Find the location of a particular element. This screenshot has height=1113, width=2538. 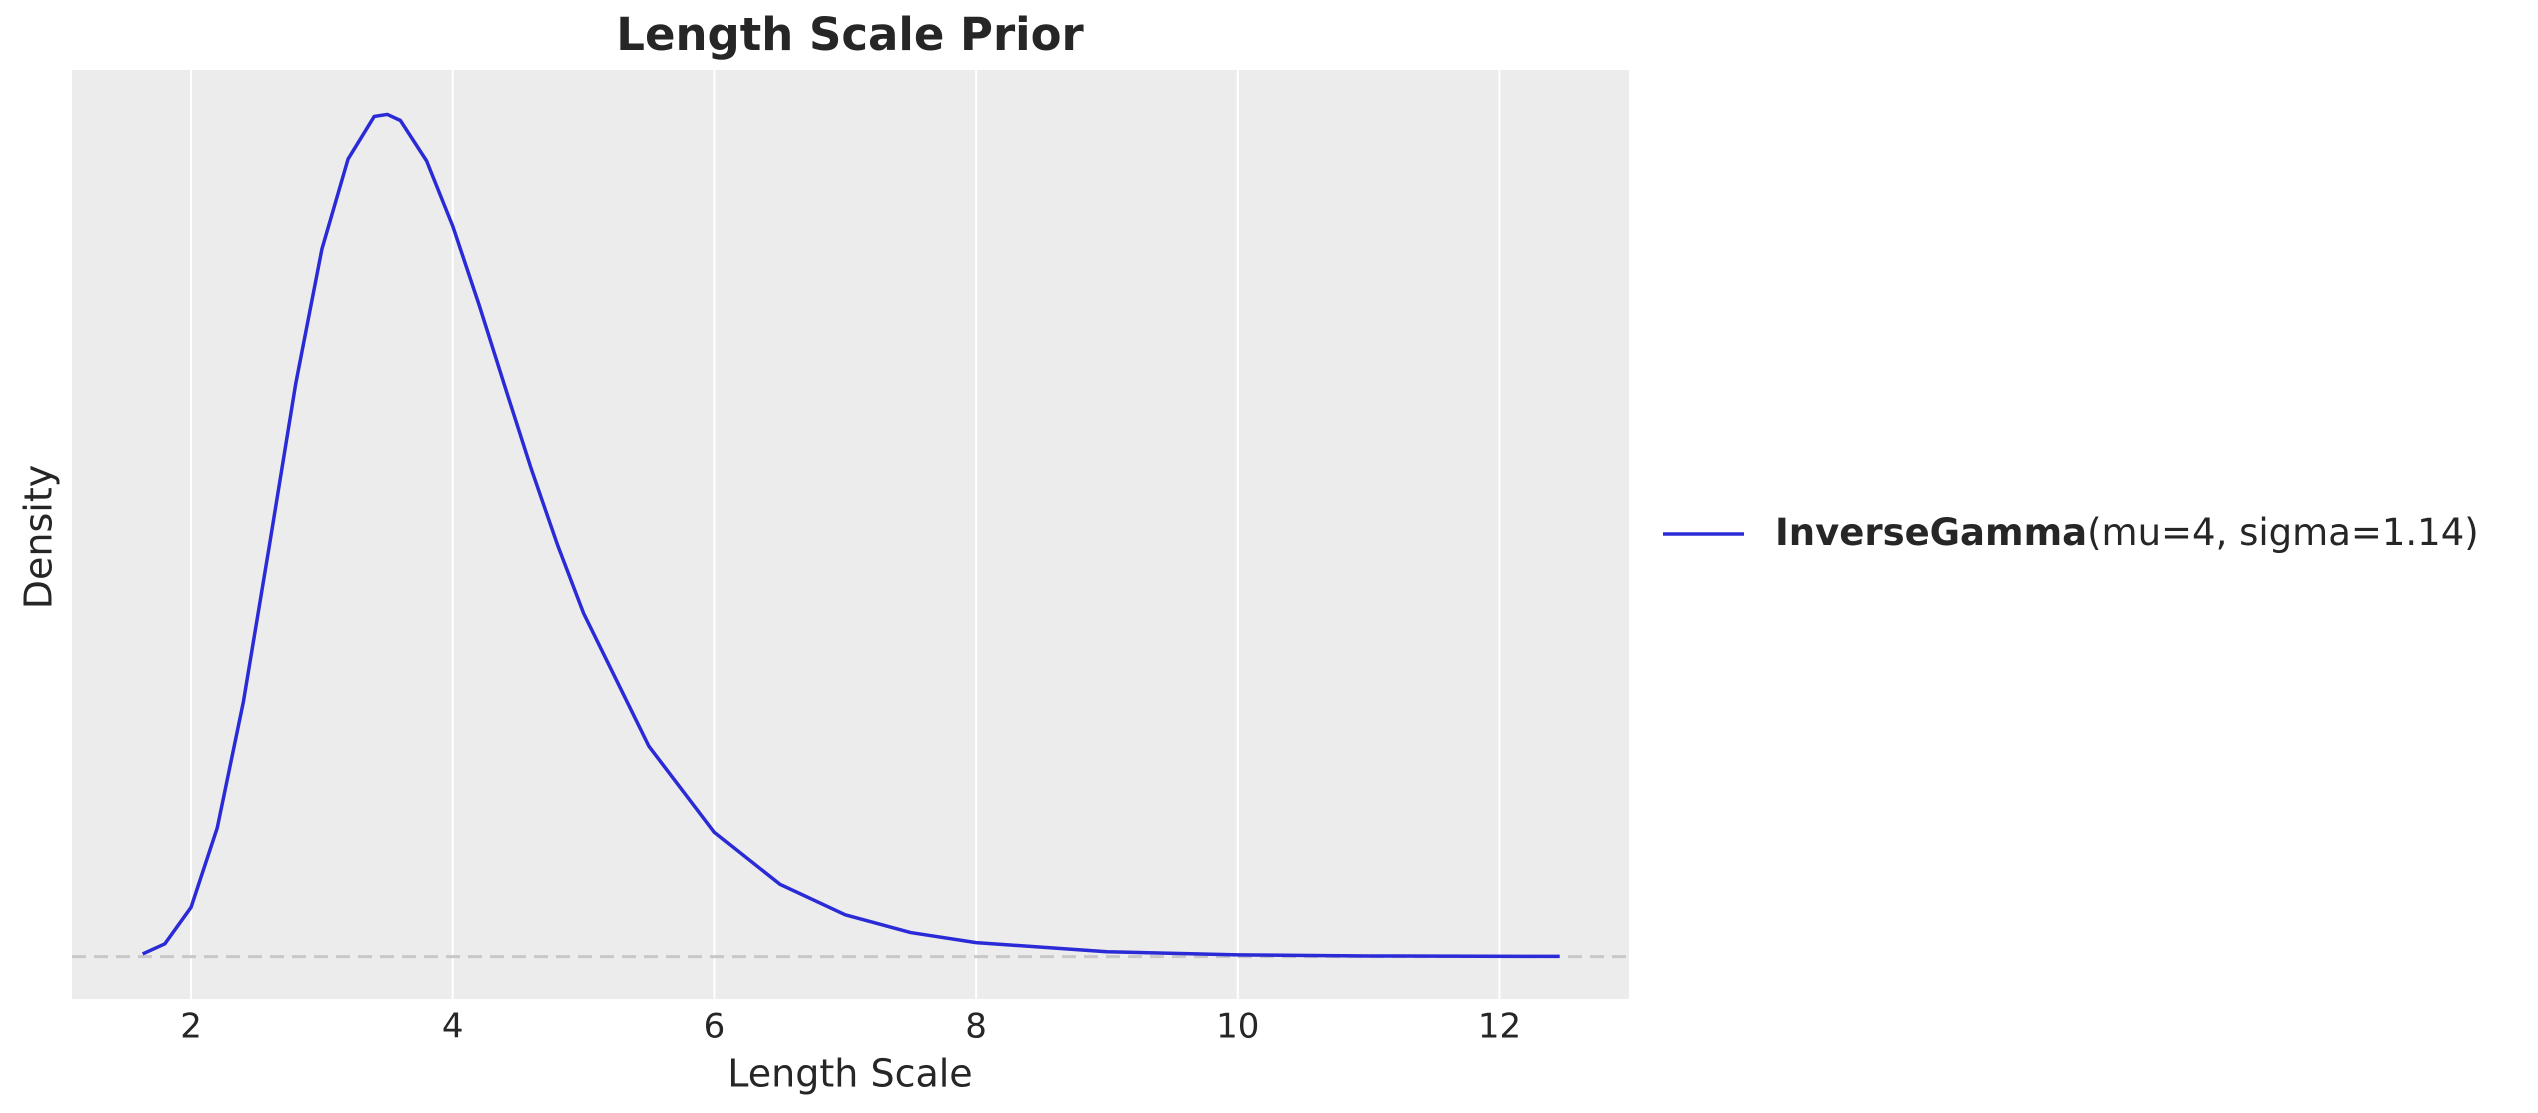

legend-label: InverseGamma(mu=4, sigma=1.14) is located at coordinates (2127, 532).